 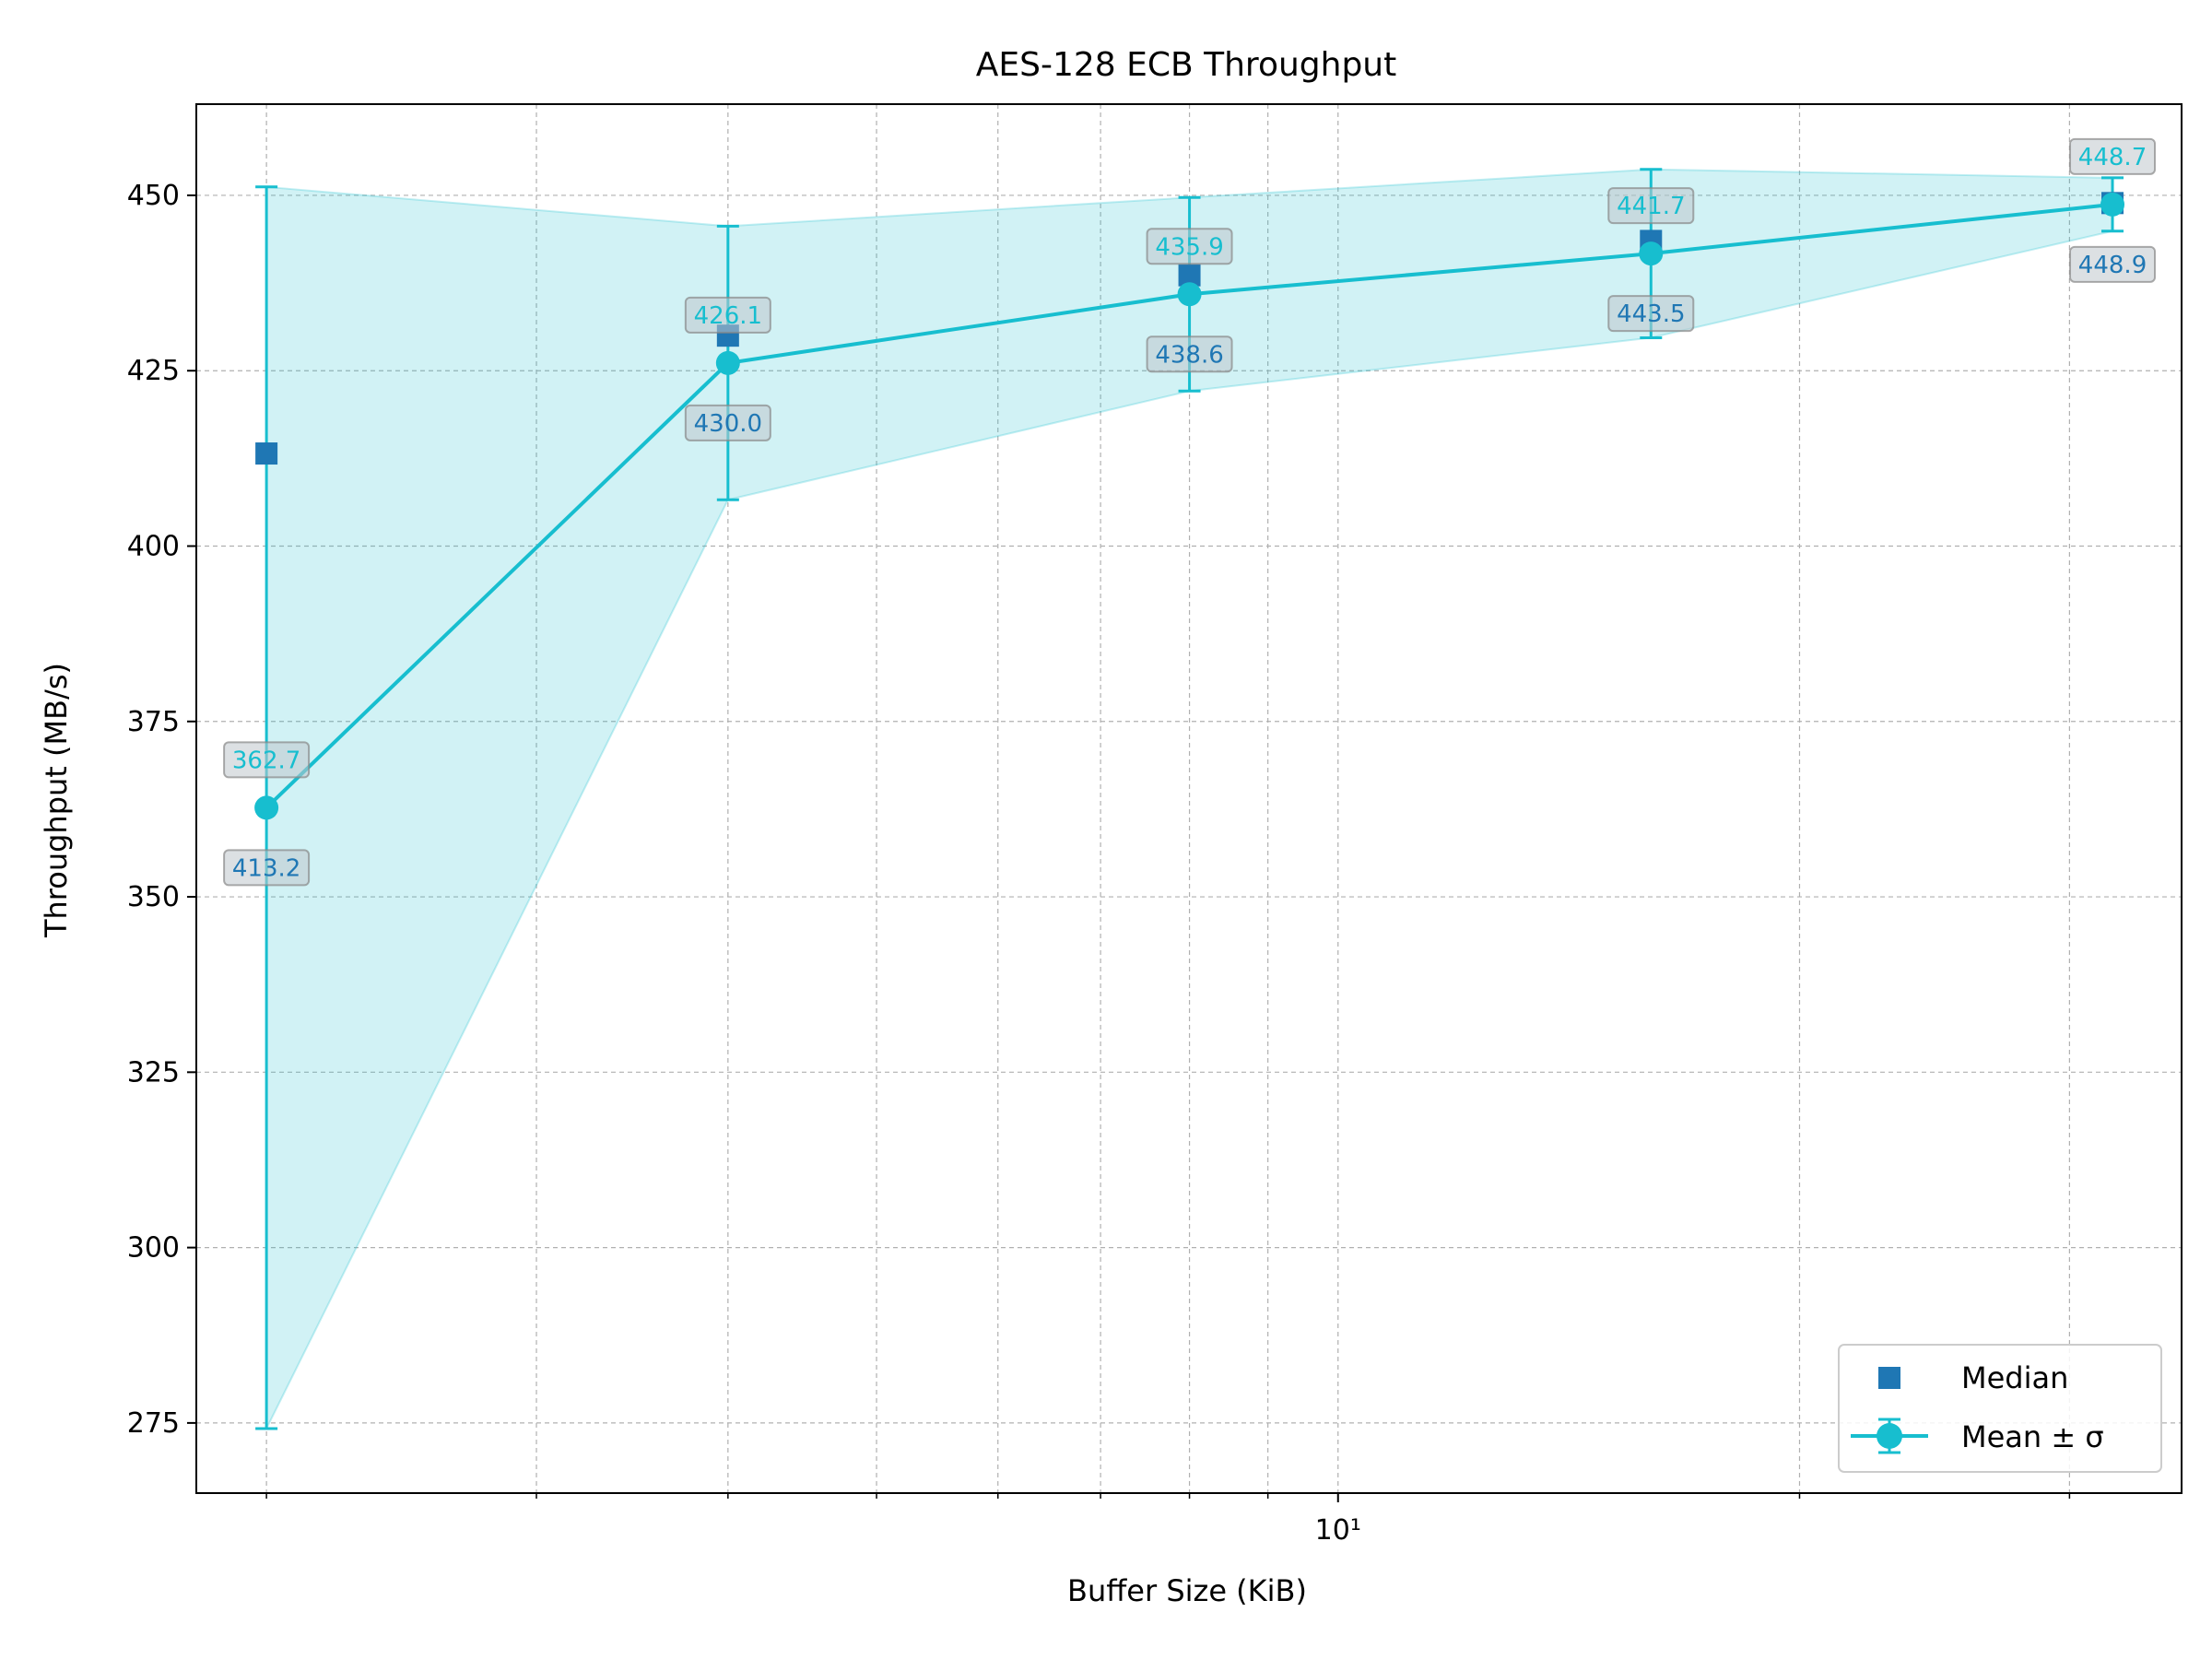 What do you see at coordinates (1186, 65) in the screenshot?
I see `chart-title: AES-128 ECB Throughput` at bounding box center [1186, 65].